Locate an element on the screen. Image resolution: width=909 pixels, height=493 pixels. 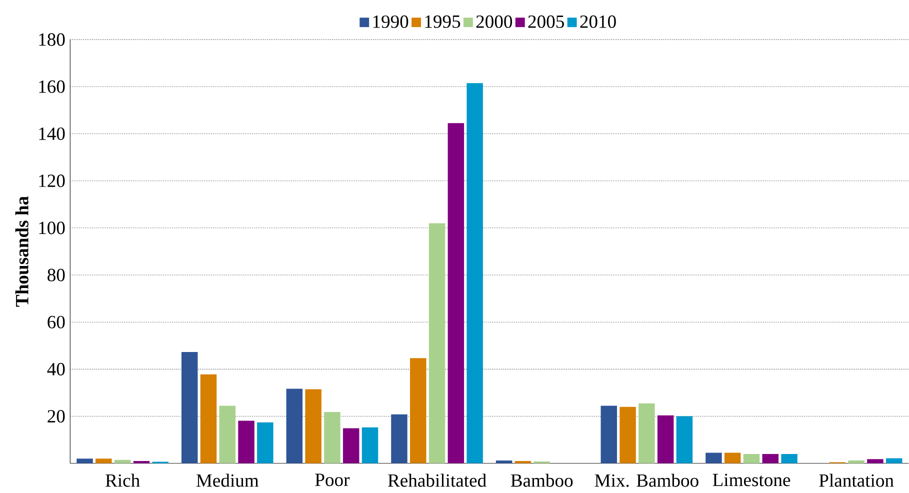
y-tick-label: 140 is located at coordinates (52, 133).